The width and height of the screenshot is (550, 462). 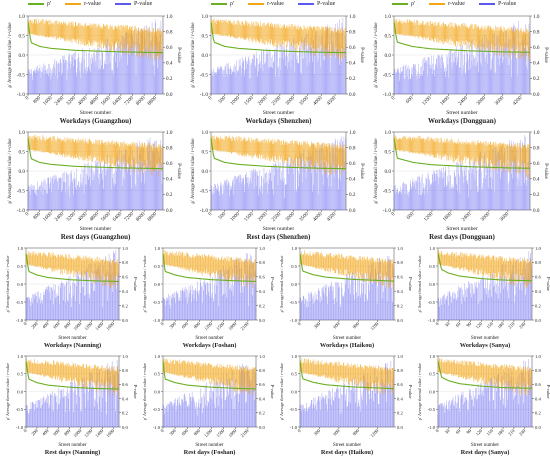 I want to click on x-tick-label: 3200, so click(x=71, y=101).